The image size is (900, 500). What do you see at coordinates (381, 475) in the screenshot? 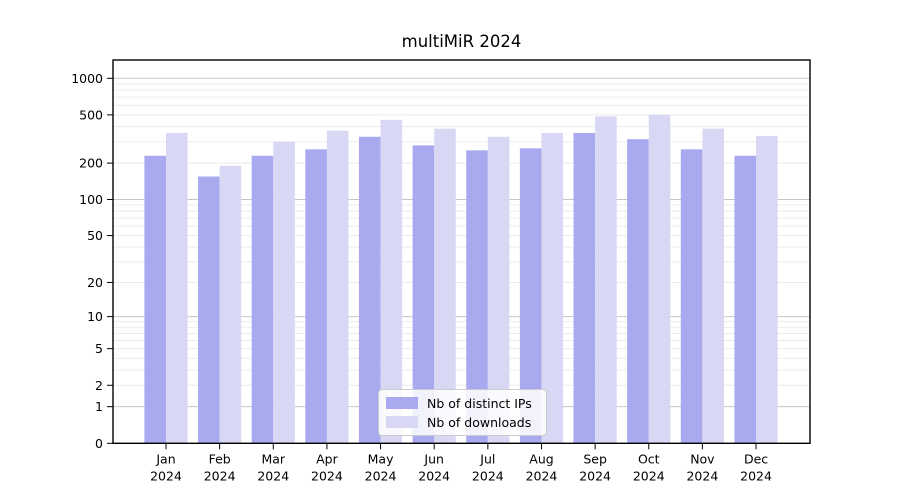
I see `x-label-year-may: 2024` at bounding box center [381, 475].